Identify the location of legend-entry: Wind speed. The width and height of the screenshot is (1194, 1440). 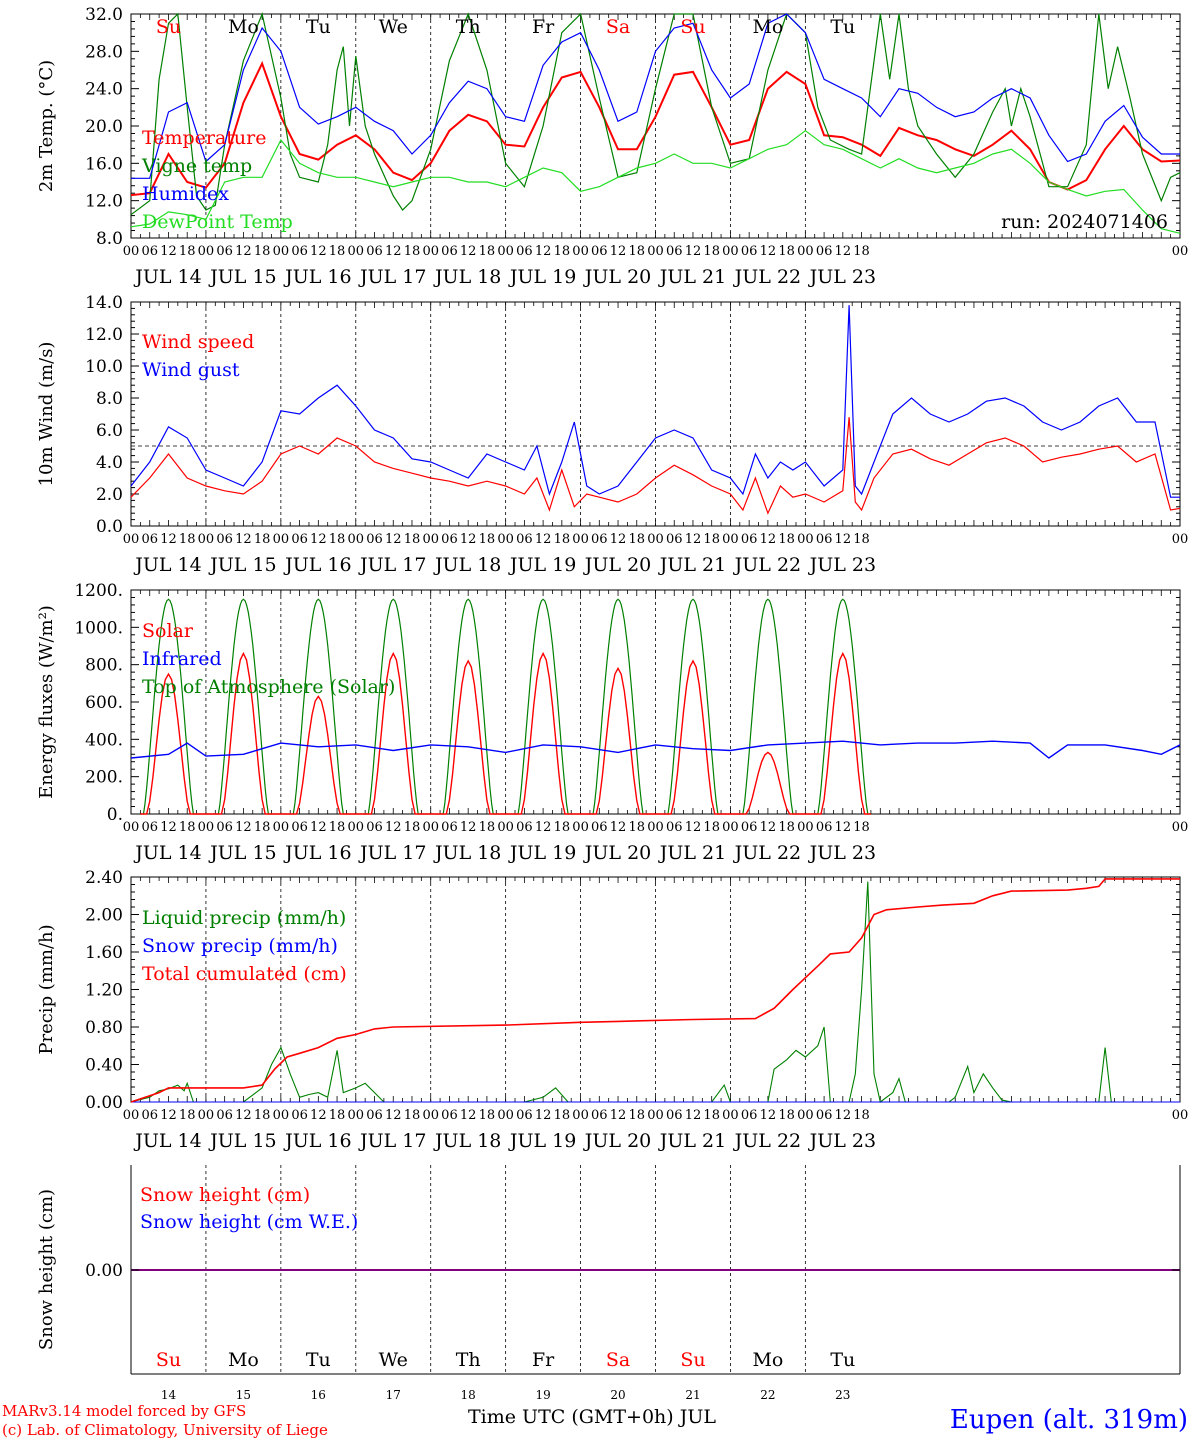
(198, 342).